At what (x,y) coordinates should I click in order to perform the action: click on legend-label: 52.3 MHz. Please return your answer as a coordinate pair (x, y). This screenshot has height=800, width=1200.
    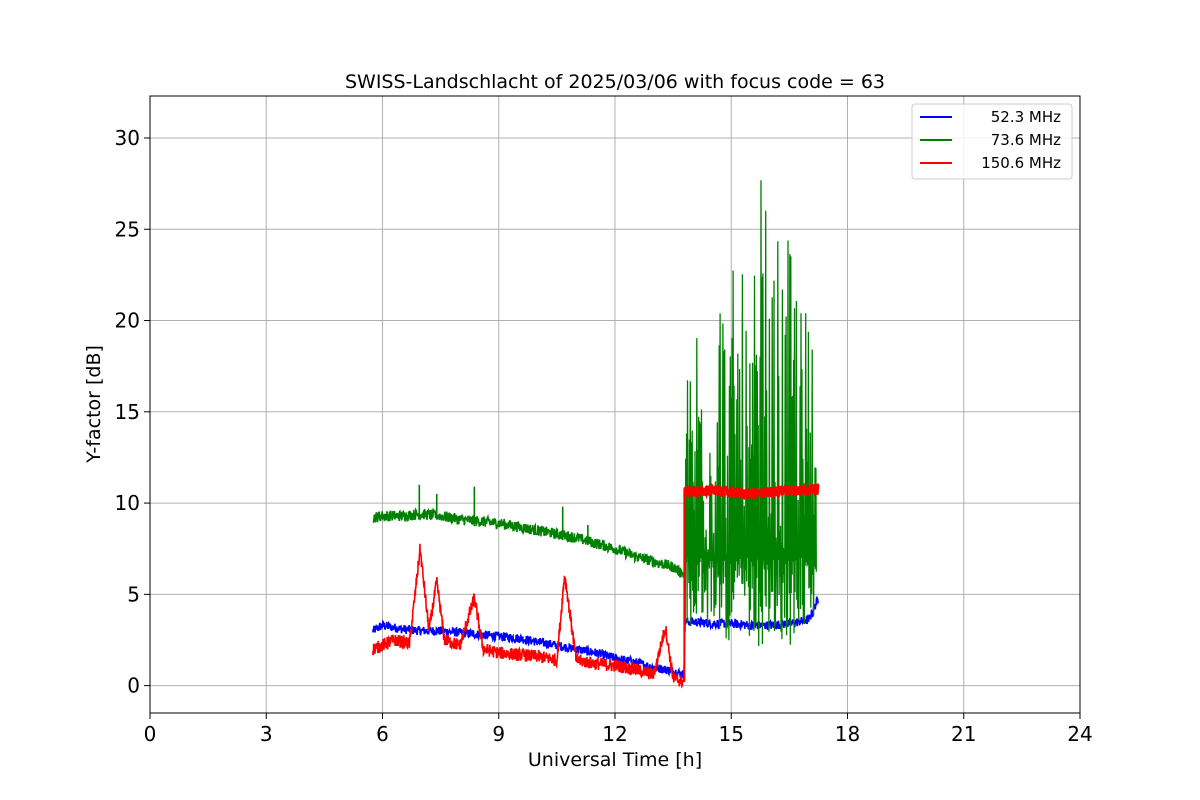
    Looking at the image, I should click on (1026, 117).